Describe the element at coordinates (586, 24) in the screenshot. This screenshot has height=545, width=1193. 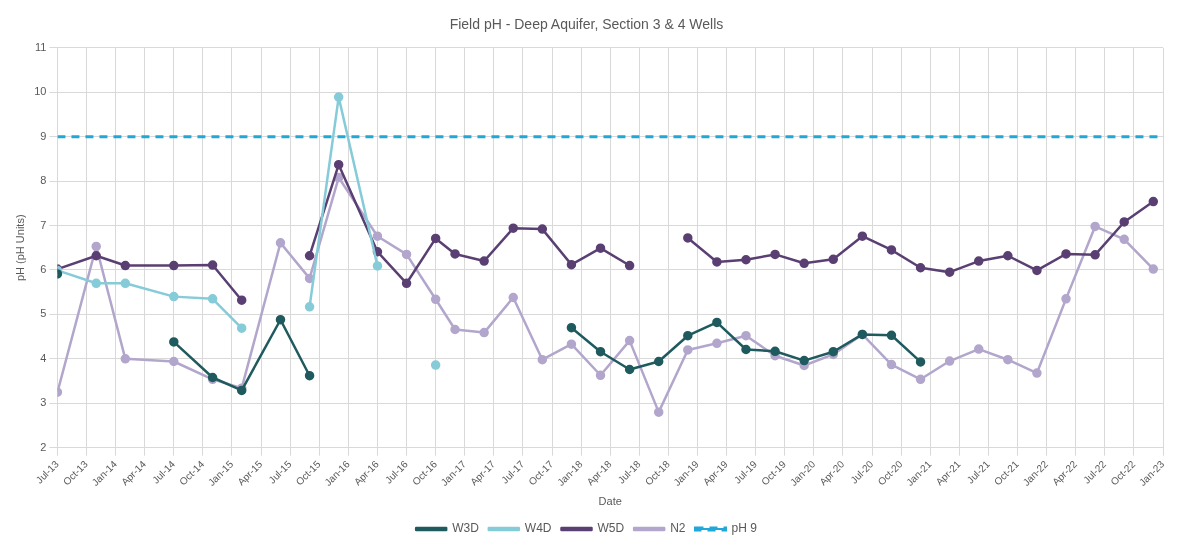
I see `chart-title: Field pH - Deep Aquifer, Section 3 & 4 Wells` at that location.